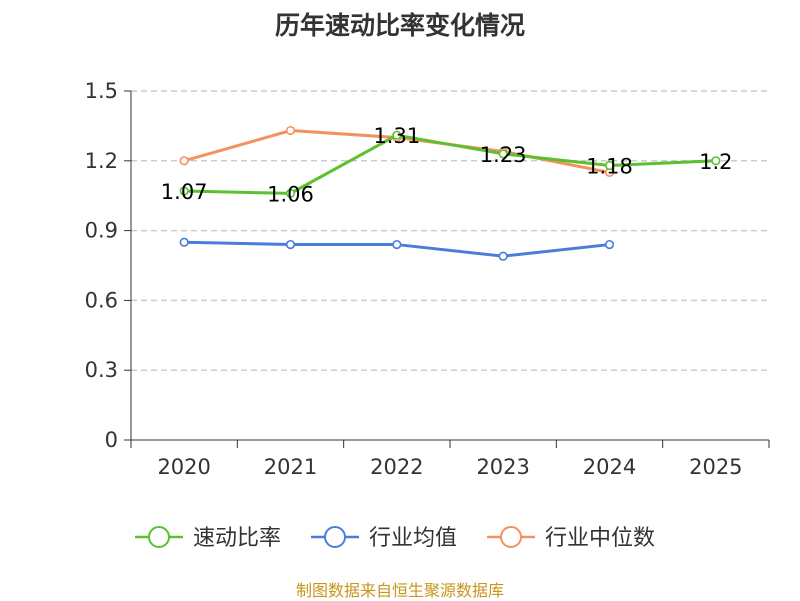 This screenshot has height=601, width=800. What do you see at coordinates (101, 161) in the screenshot?
I see `y-tick-label: 1.2` at bounding box center [101, 161].